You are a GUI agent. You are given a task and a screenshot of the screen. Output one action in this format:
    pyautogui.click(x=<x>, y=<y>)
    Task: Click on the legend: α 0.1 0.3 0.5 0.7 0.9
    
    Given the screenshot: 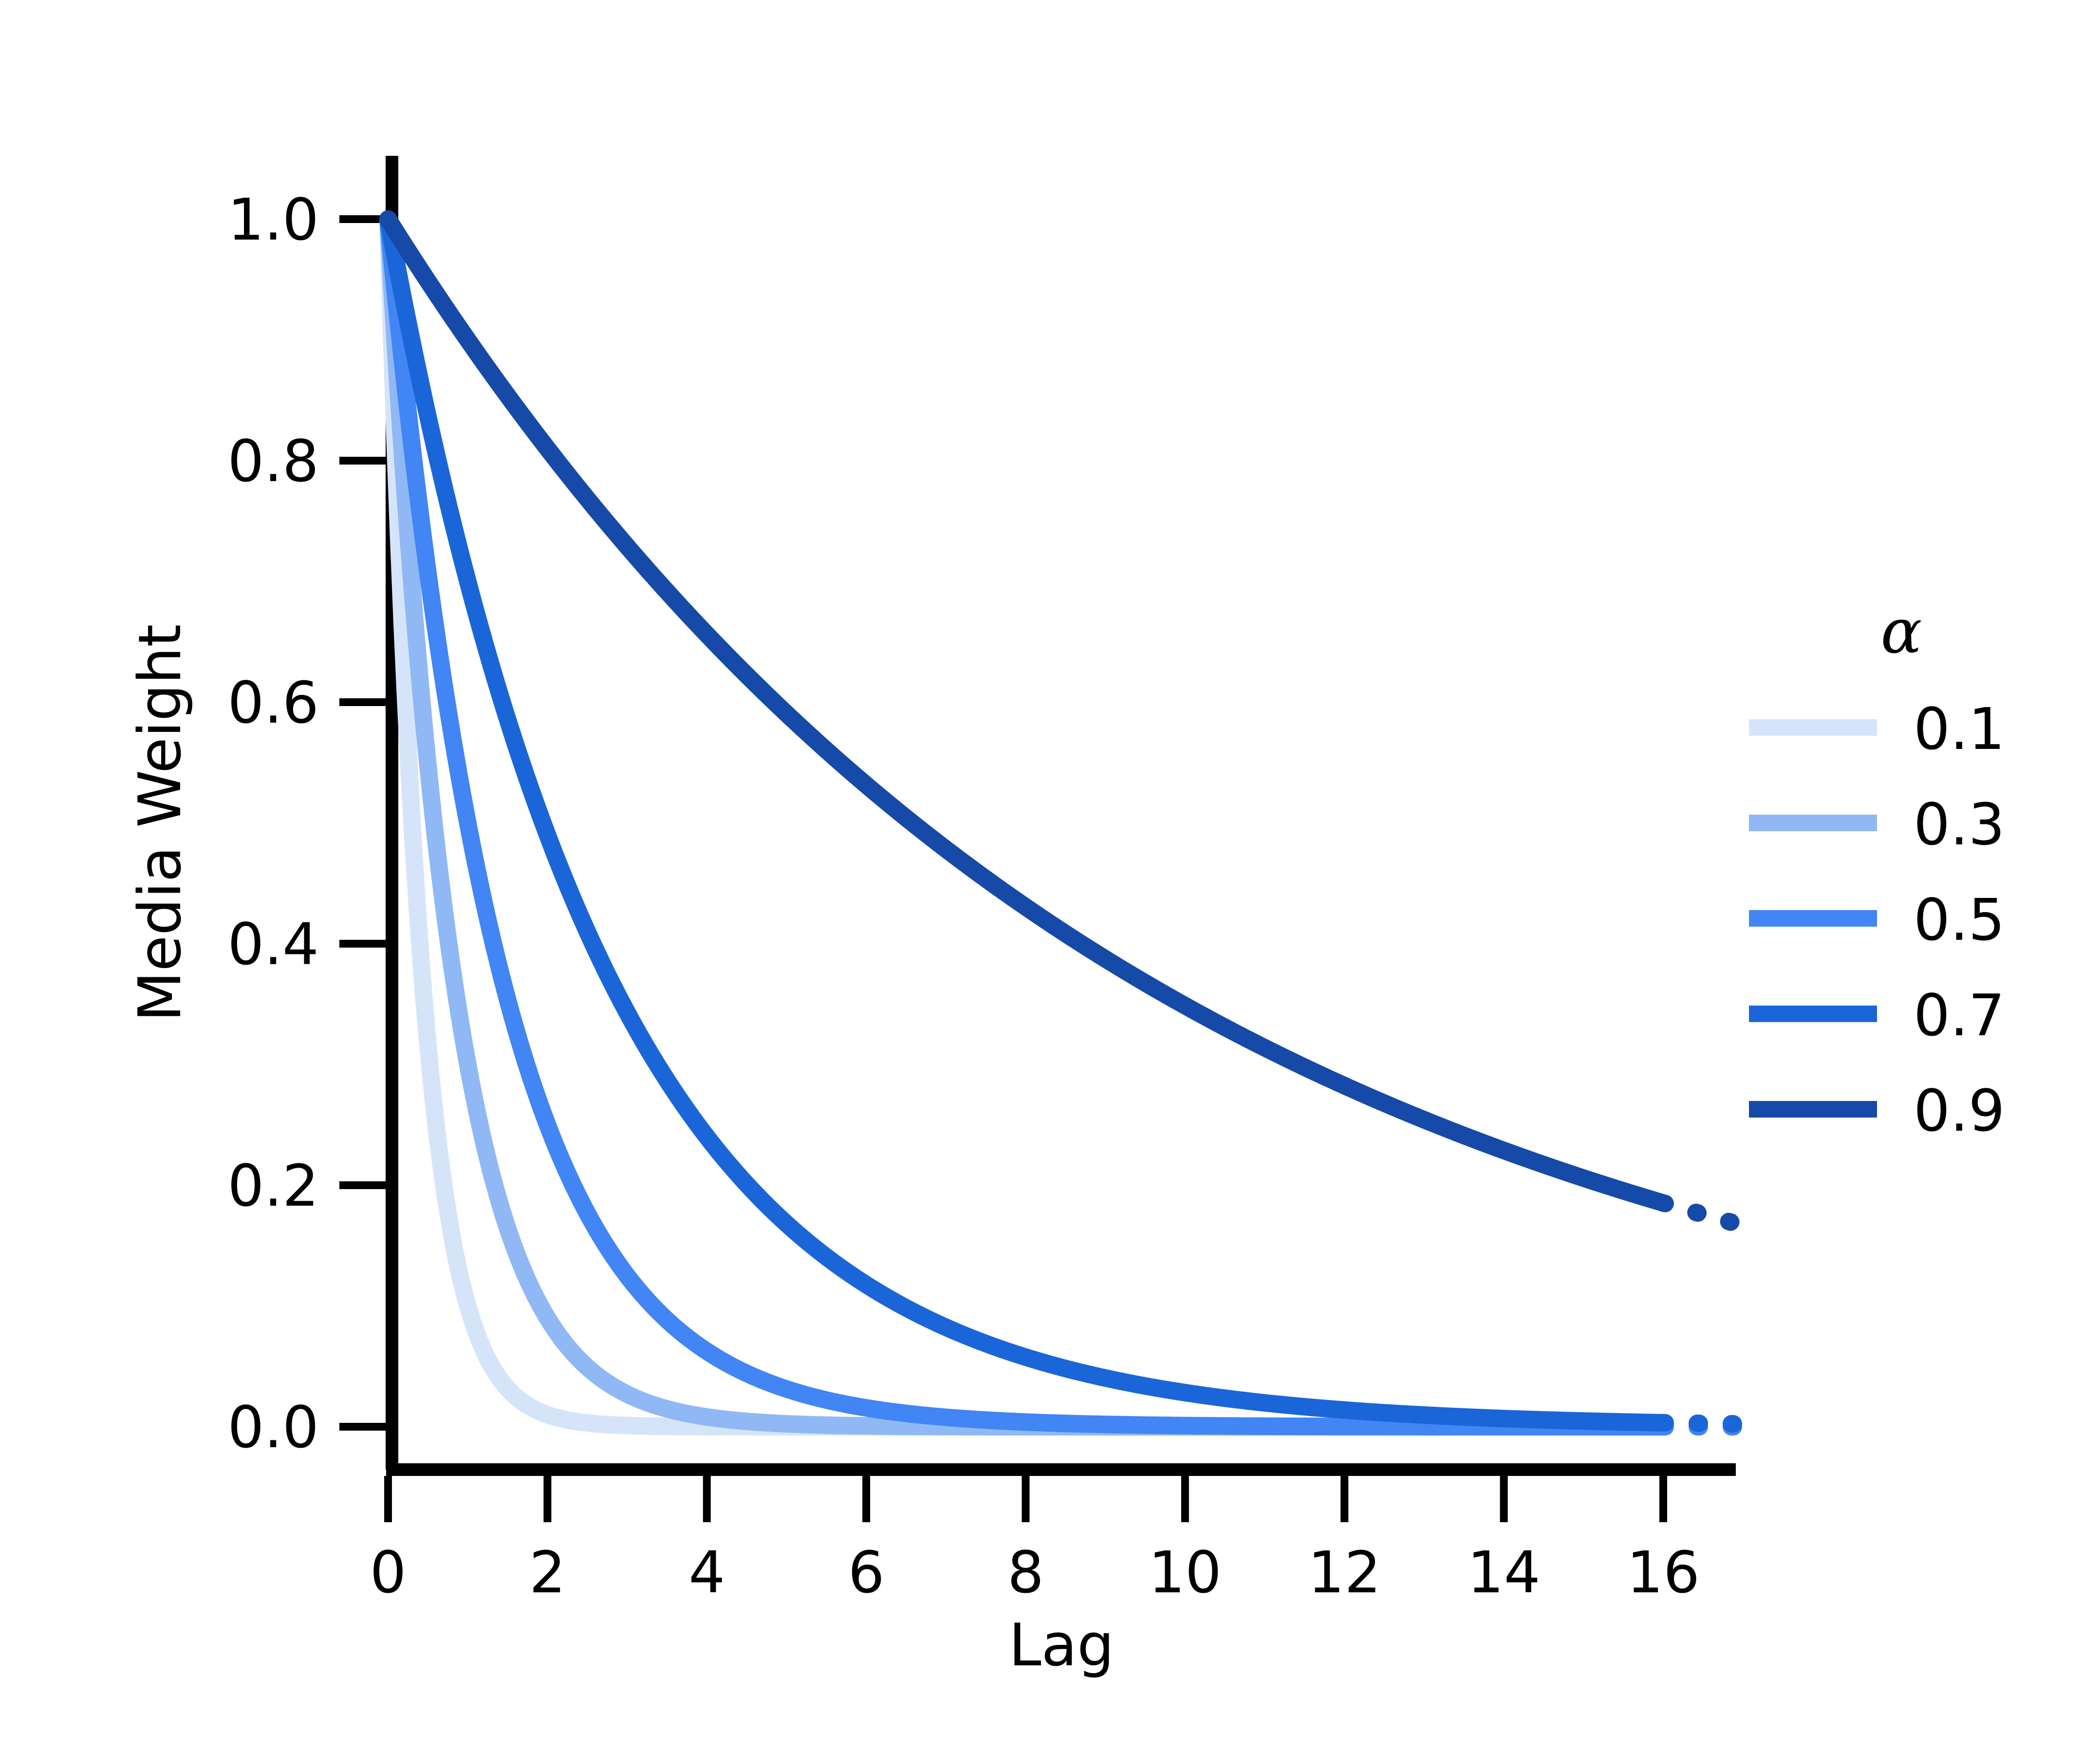 What is the action you would take?
    pyautogui.click(x=1877, y=870)
    